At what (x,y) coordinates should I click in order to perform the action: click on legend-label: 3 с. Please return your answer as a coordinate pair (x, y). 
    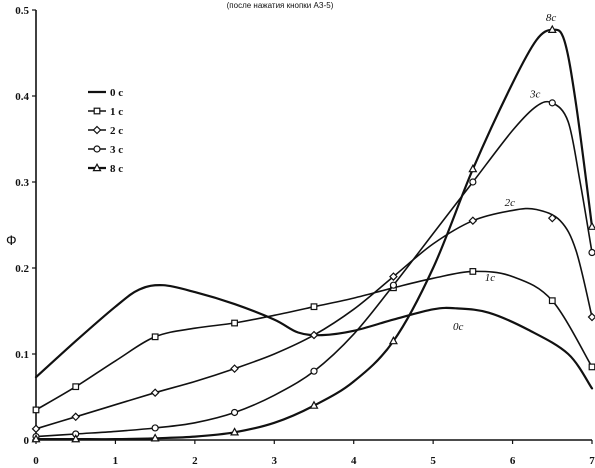
    Looking at the image, I should click on (116, 150).